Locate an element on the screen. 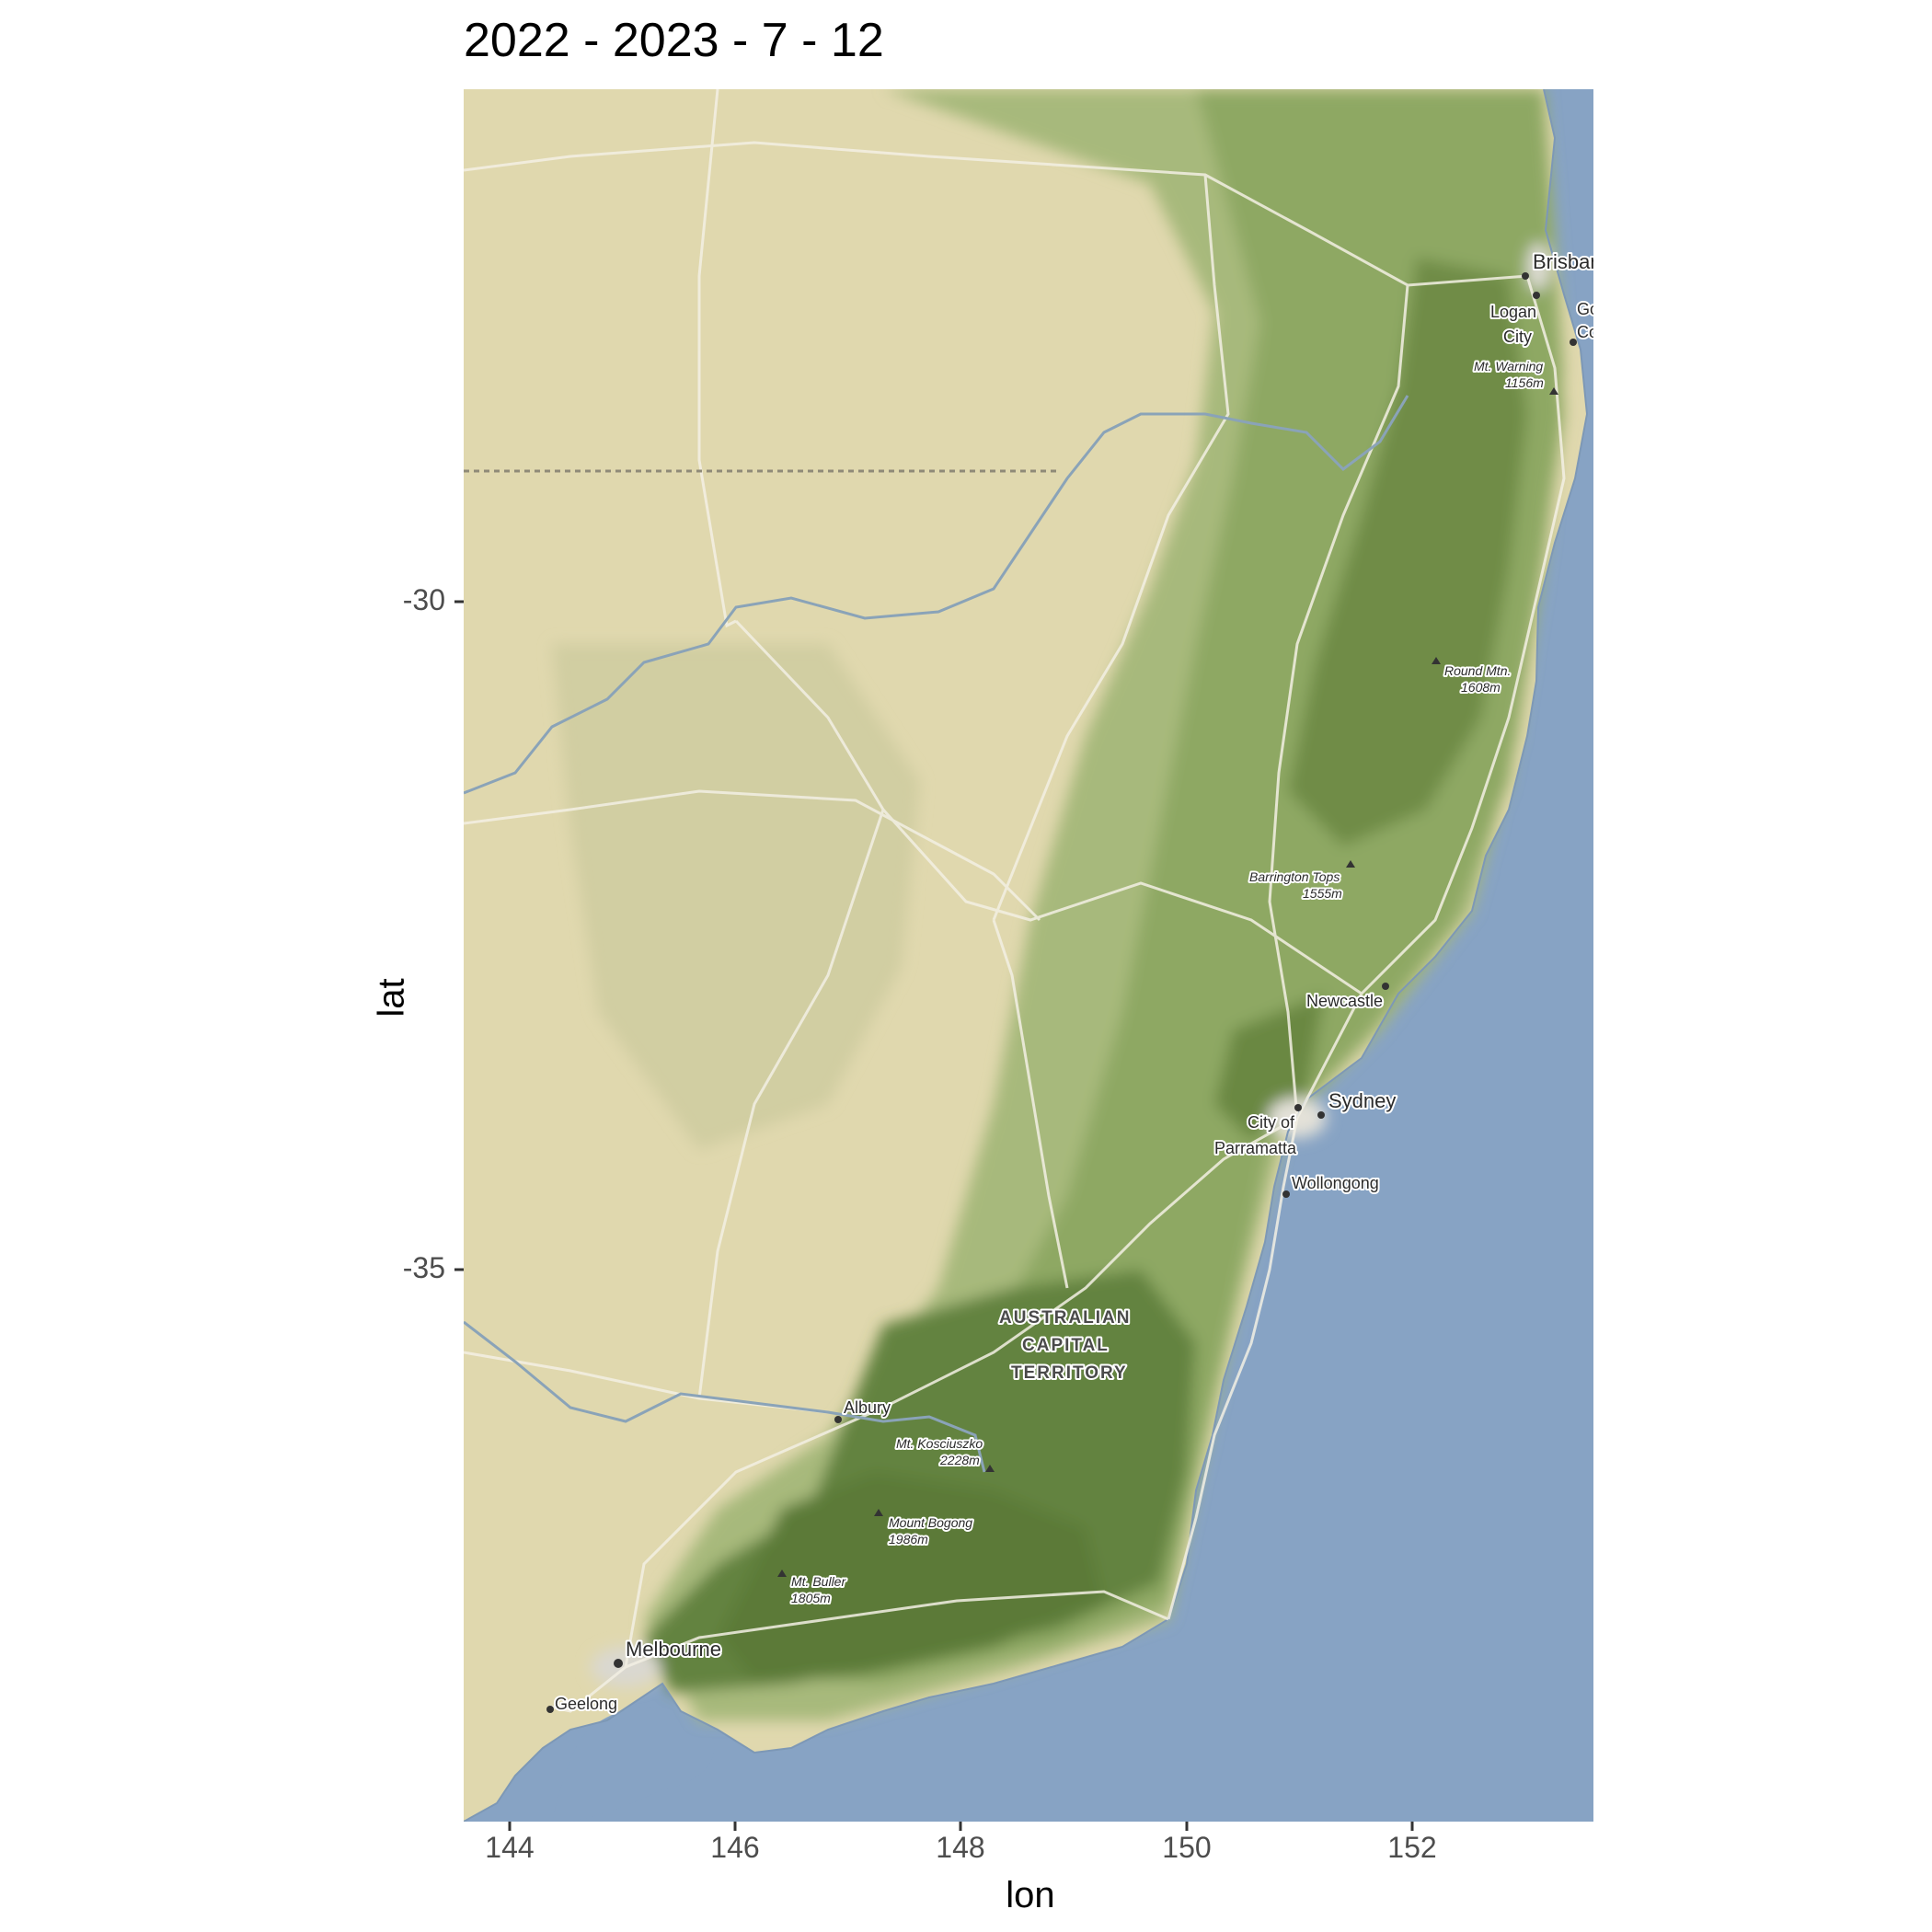 The image size is (1932, 1932). mt-warning-marker is located at coordinates (1553, 391).